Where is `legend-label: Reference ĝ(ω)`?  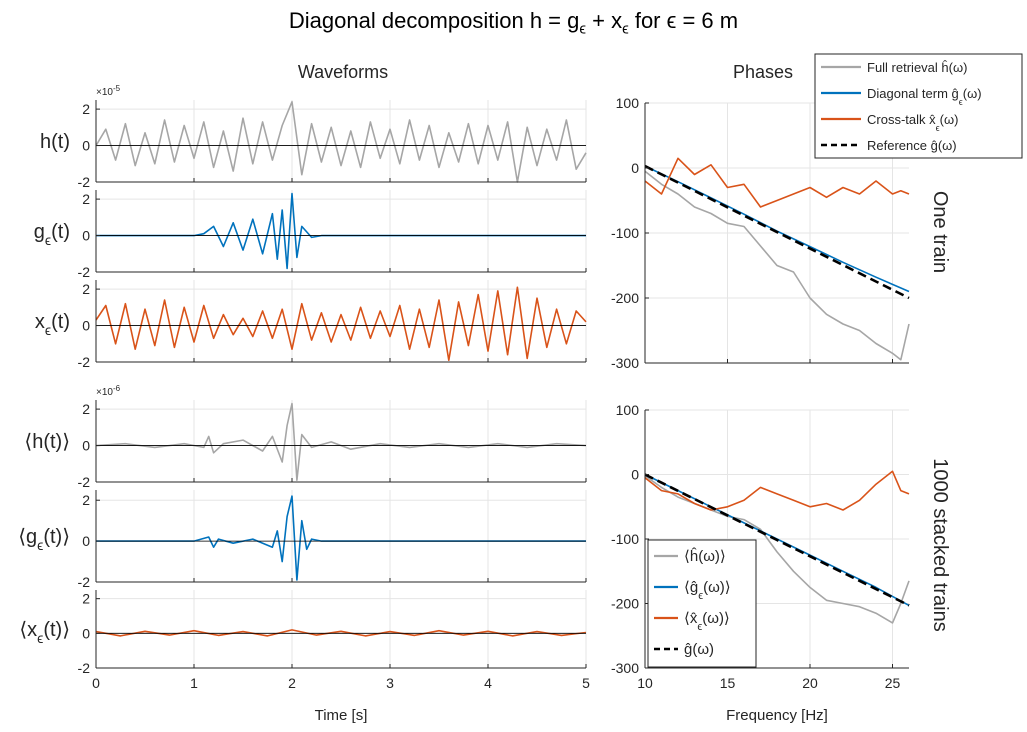 legend-label: Reference ĝ(ω) is located at coordinates (912, 145).